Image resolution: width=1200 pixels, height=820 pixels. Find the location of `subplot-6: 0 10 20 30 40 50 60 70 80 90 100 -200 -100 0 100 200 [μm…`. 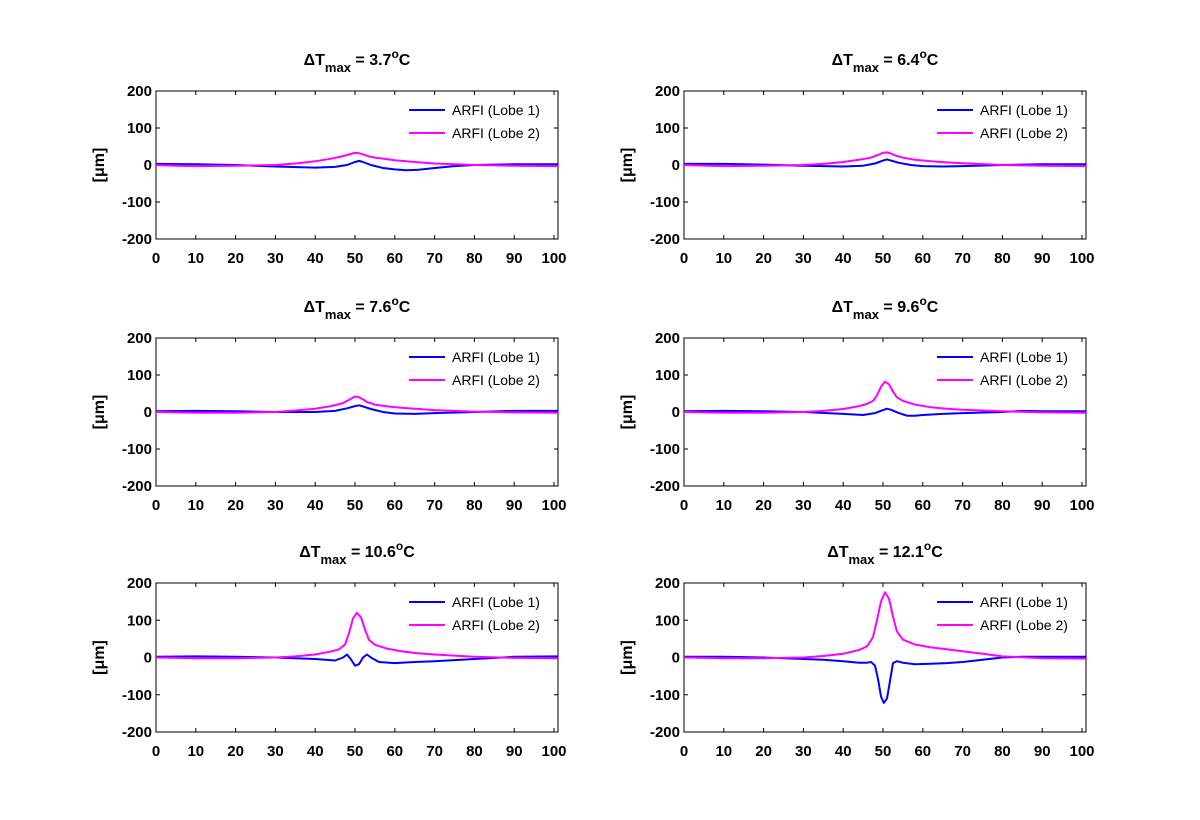

subplot-6: 0 10 20 30 40 50 60 70 80 90 100 -200 -100 0 100 200 [μm… is located at coordinates (857, 649).